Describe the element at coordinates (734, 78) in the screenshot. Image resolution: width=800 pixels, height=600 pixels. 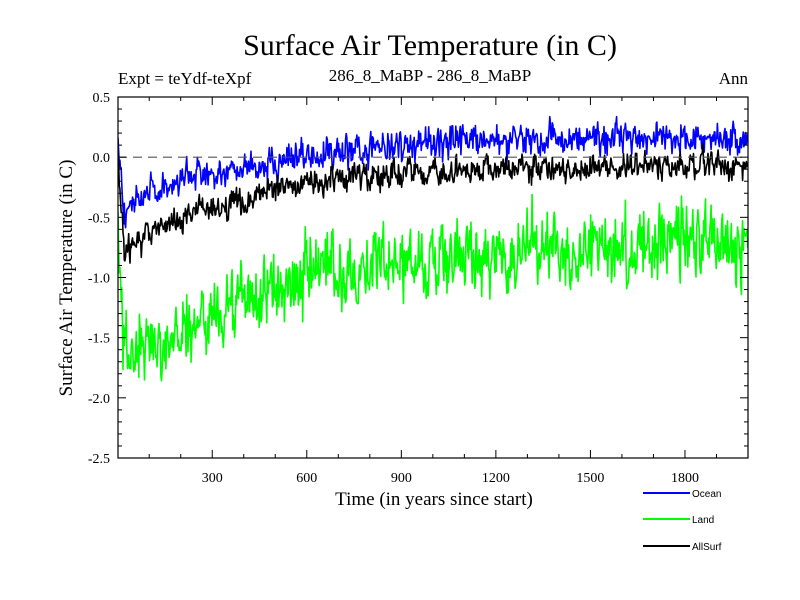
I see `period-label: Ann` at that location.